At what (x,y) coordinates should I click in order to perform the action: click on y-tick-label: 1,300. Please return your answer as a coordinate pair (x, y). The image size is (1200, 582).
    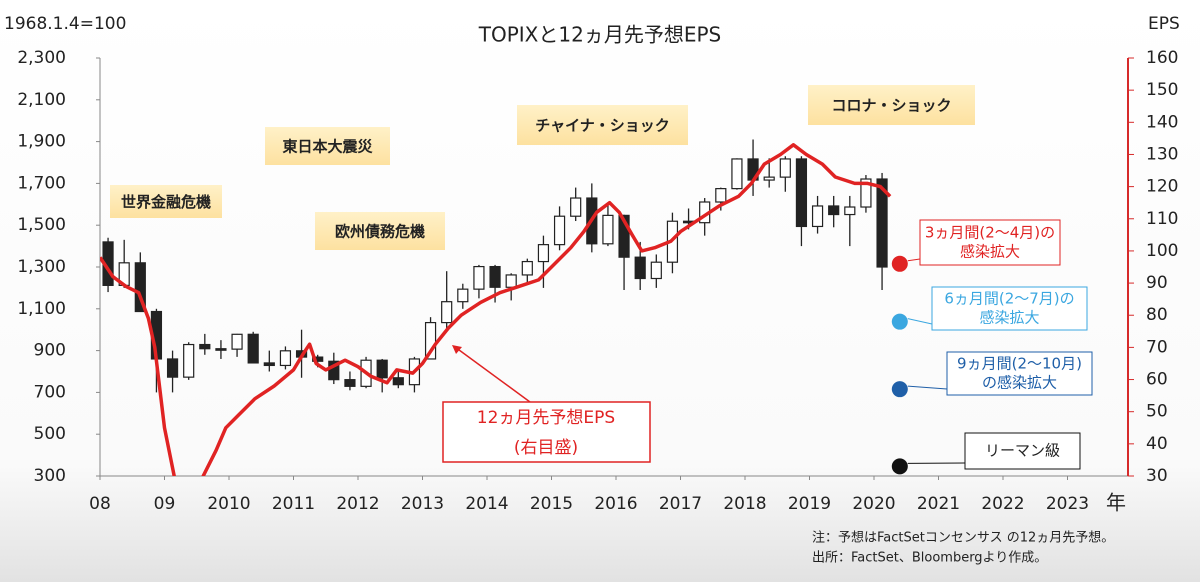
    Looking at the image, I should click on (41, 267).